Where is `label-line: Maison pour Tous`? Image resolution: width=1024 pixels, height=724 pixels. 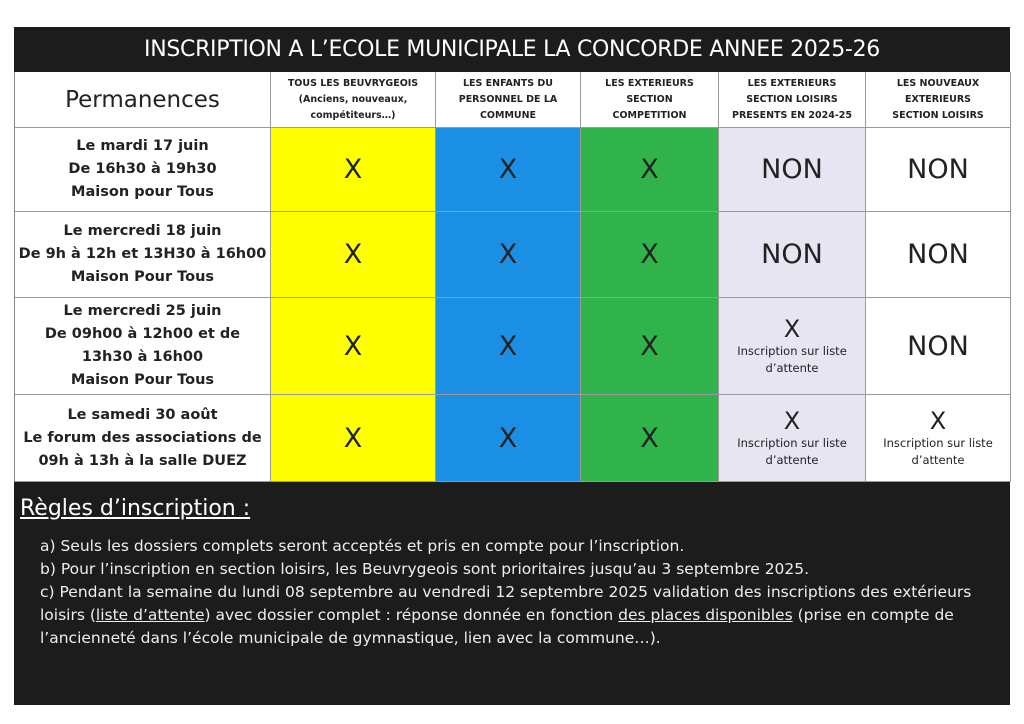
label-line: Maison pour Tous is located at coordinates (142, 192).